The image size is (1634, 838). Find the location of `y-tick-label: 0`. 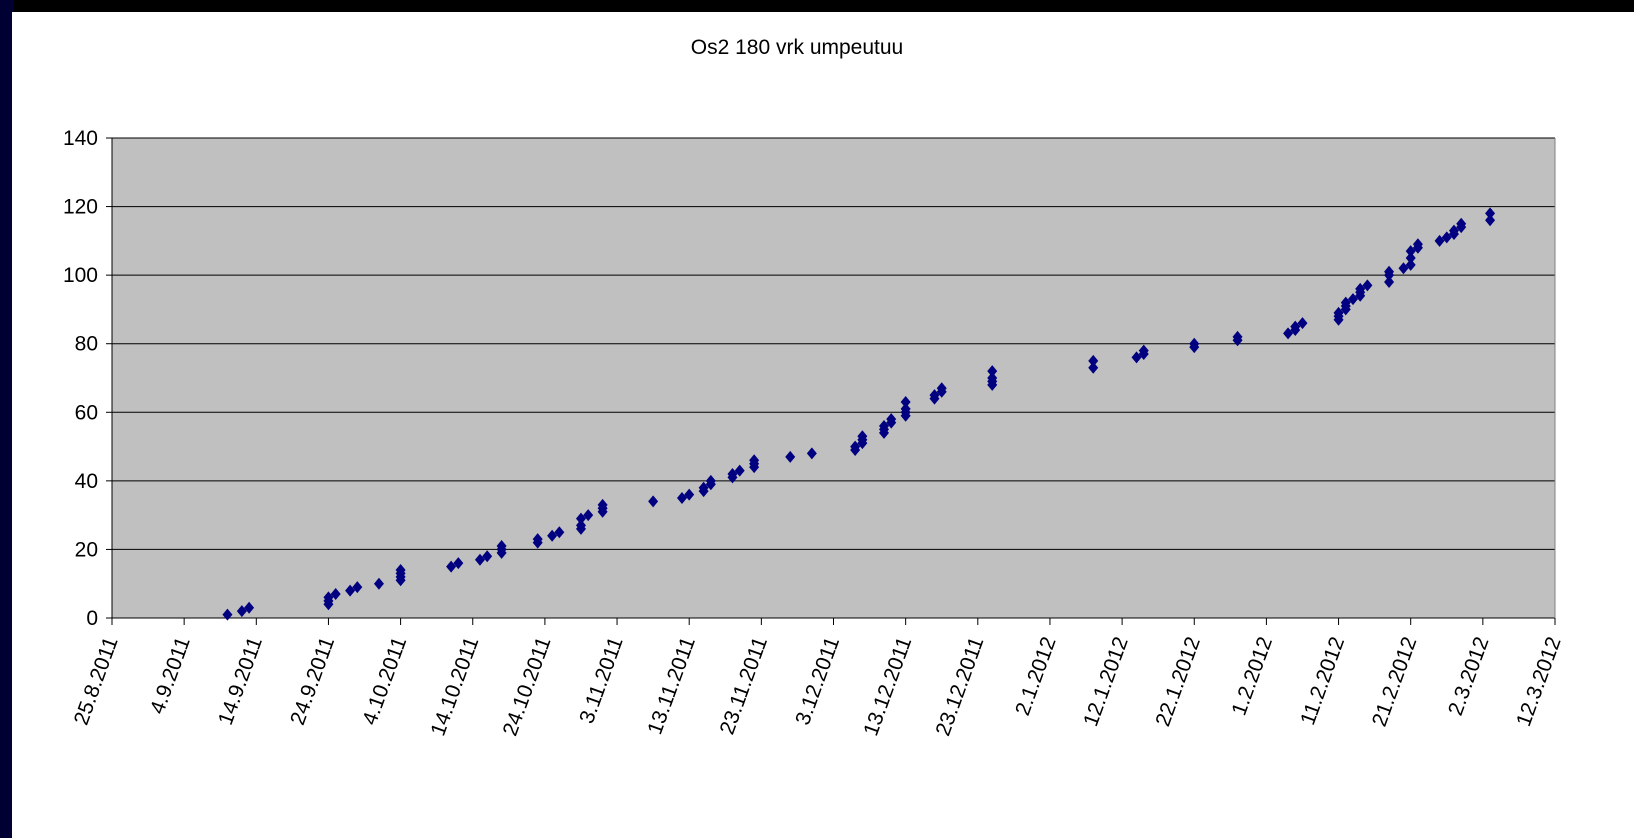

y-tick-label: 0 is located at coordinates (92, 618).